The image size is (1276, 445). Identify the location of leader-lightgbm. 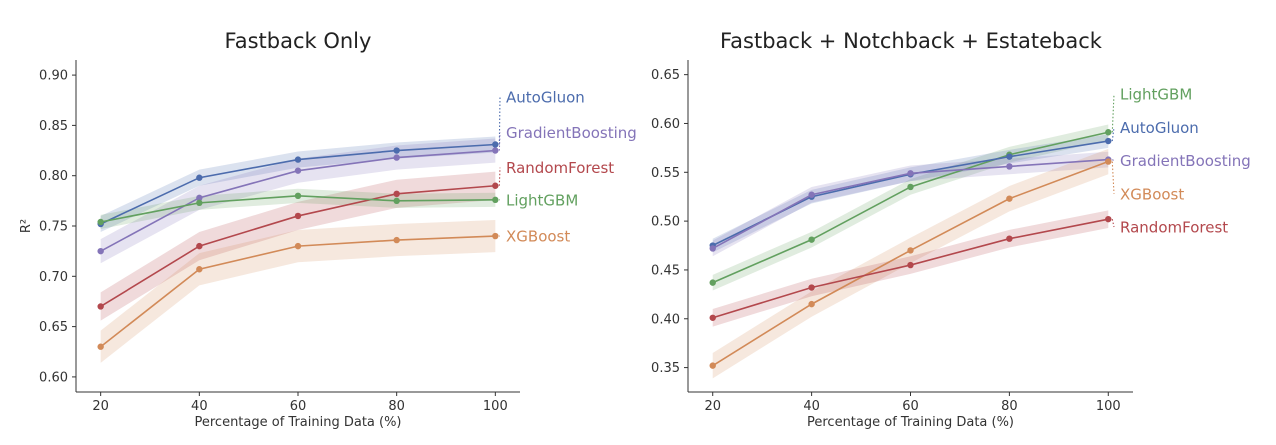
(1113, 113).